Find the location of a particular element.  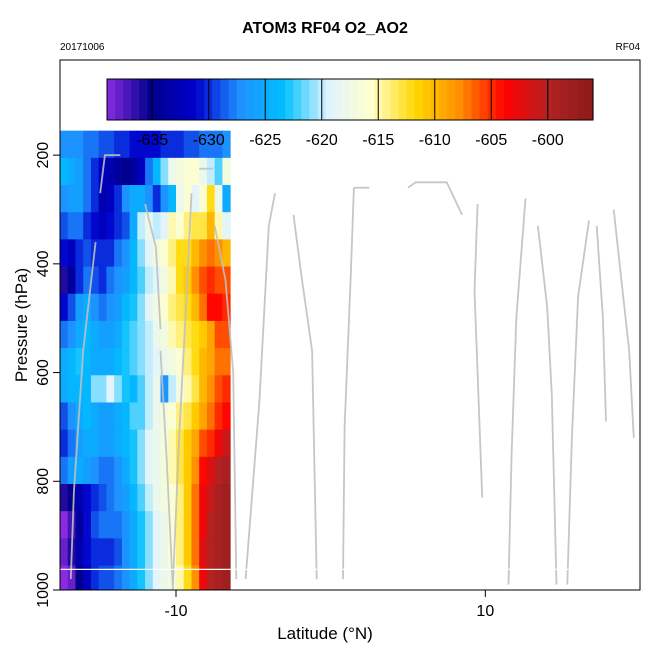

colorbar-frame is located at coordinates (350, 99).